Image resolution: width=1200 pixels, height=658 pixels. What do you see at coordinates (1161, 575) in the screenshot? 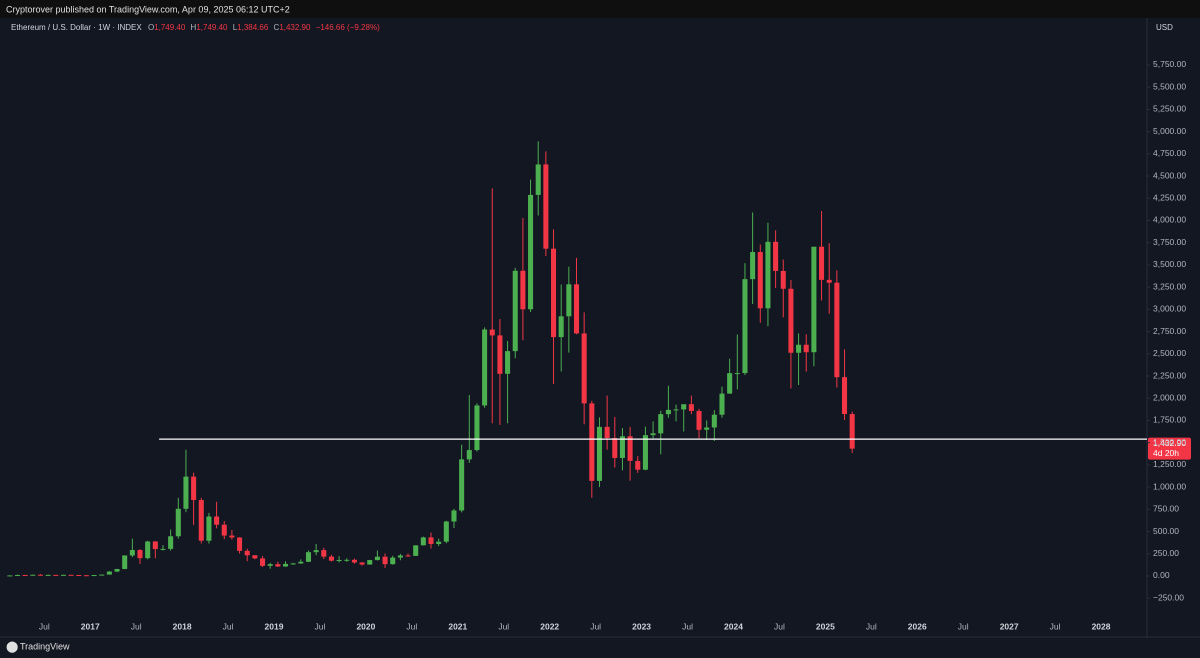
I see `y-tick-label: 0.00` at bounding box center [1161, 575].